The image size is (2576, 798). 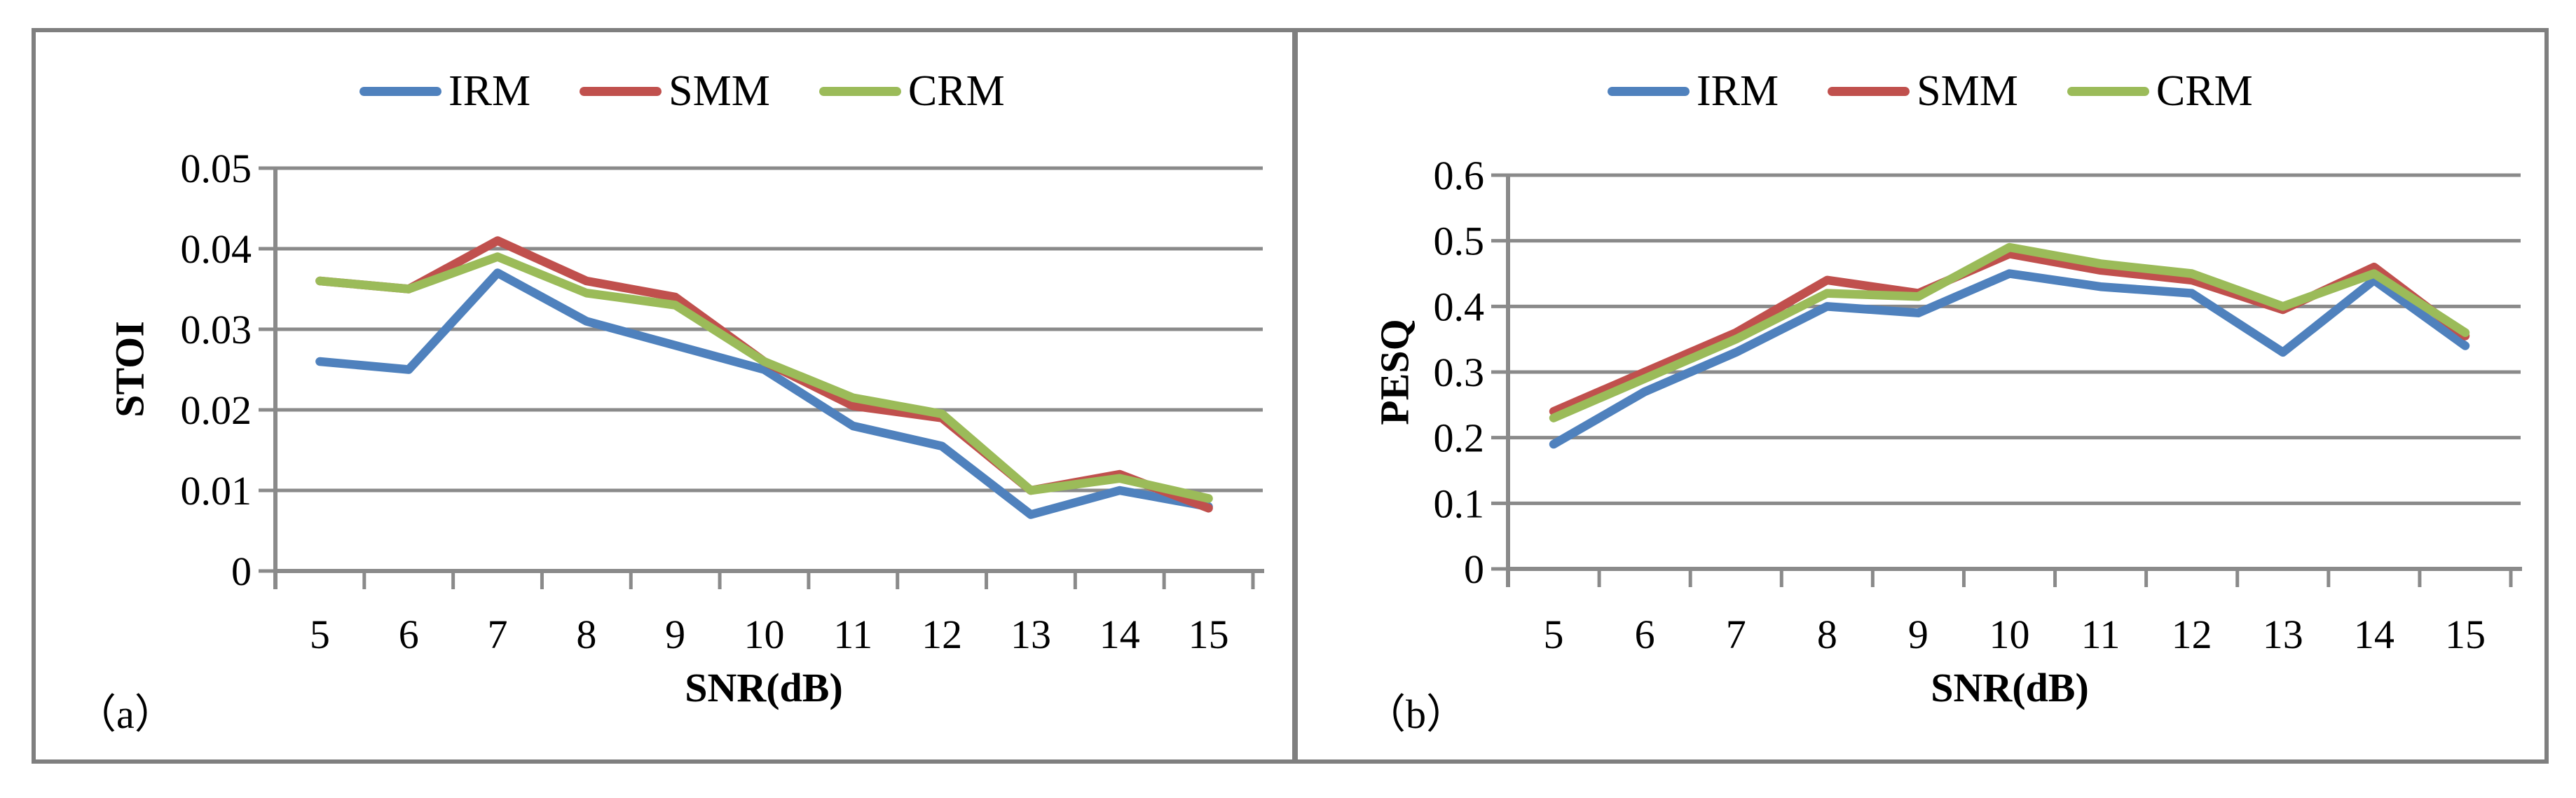 I want to click on y-tick-label: 0.04, so click(x=217, y=249).